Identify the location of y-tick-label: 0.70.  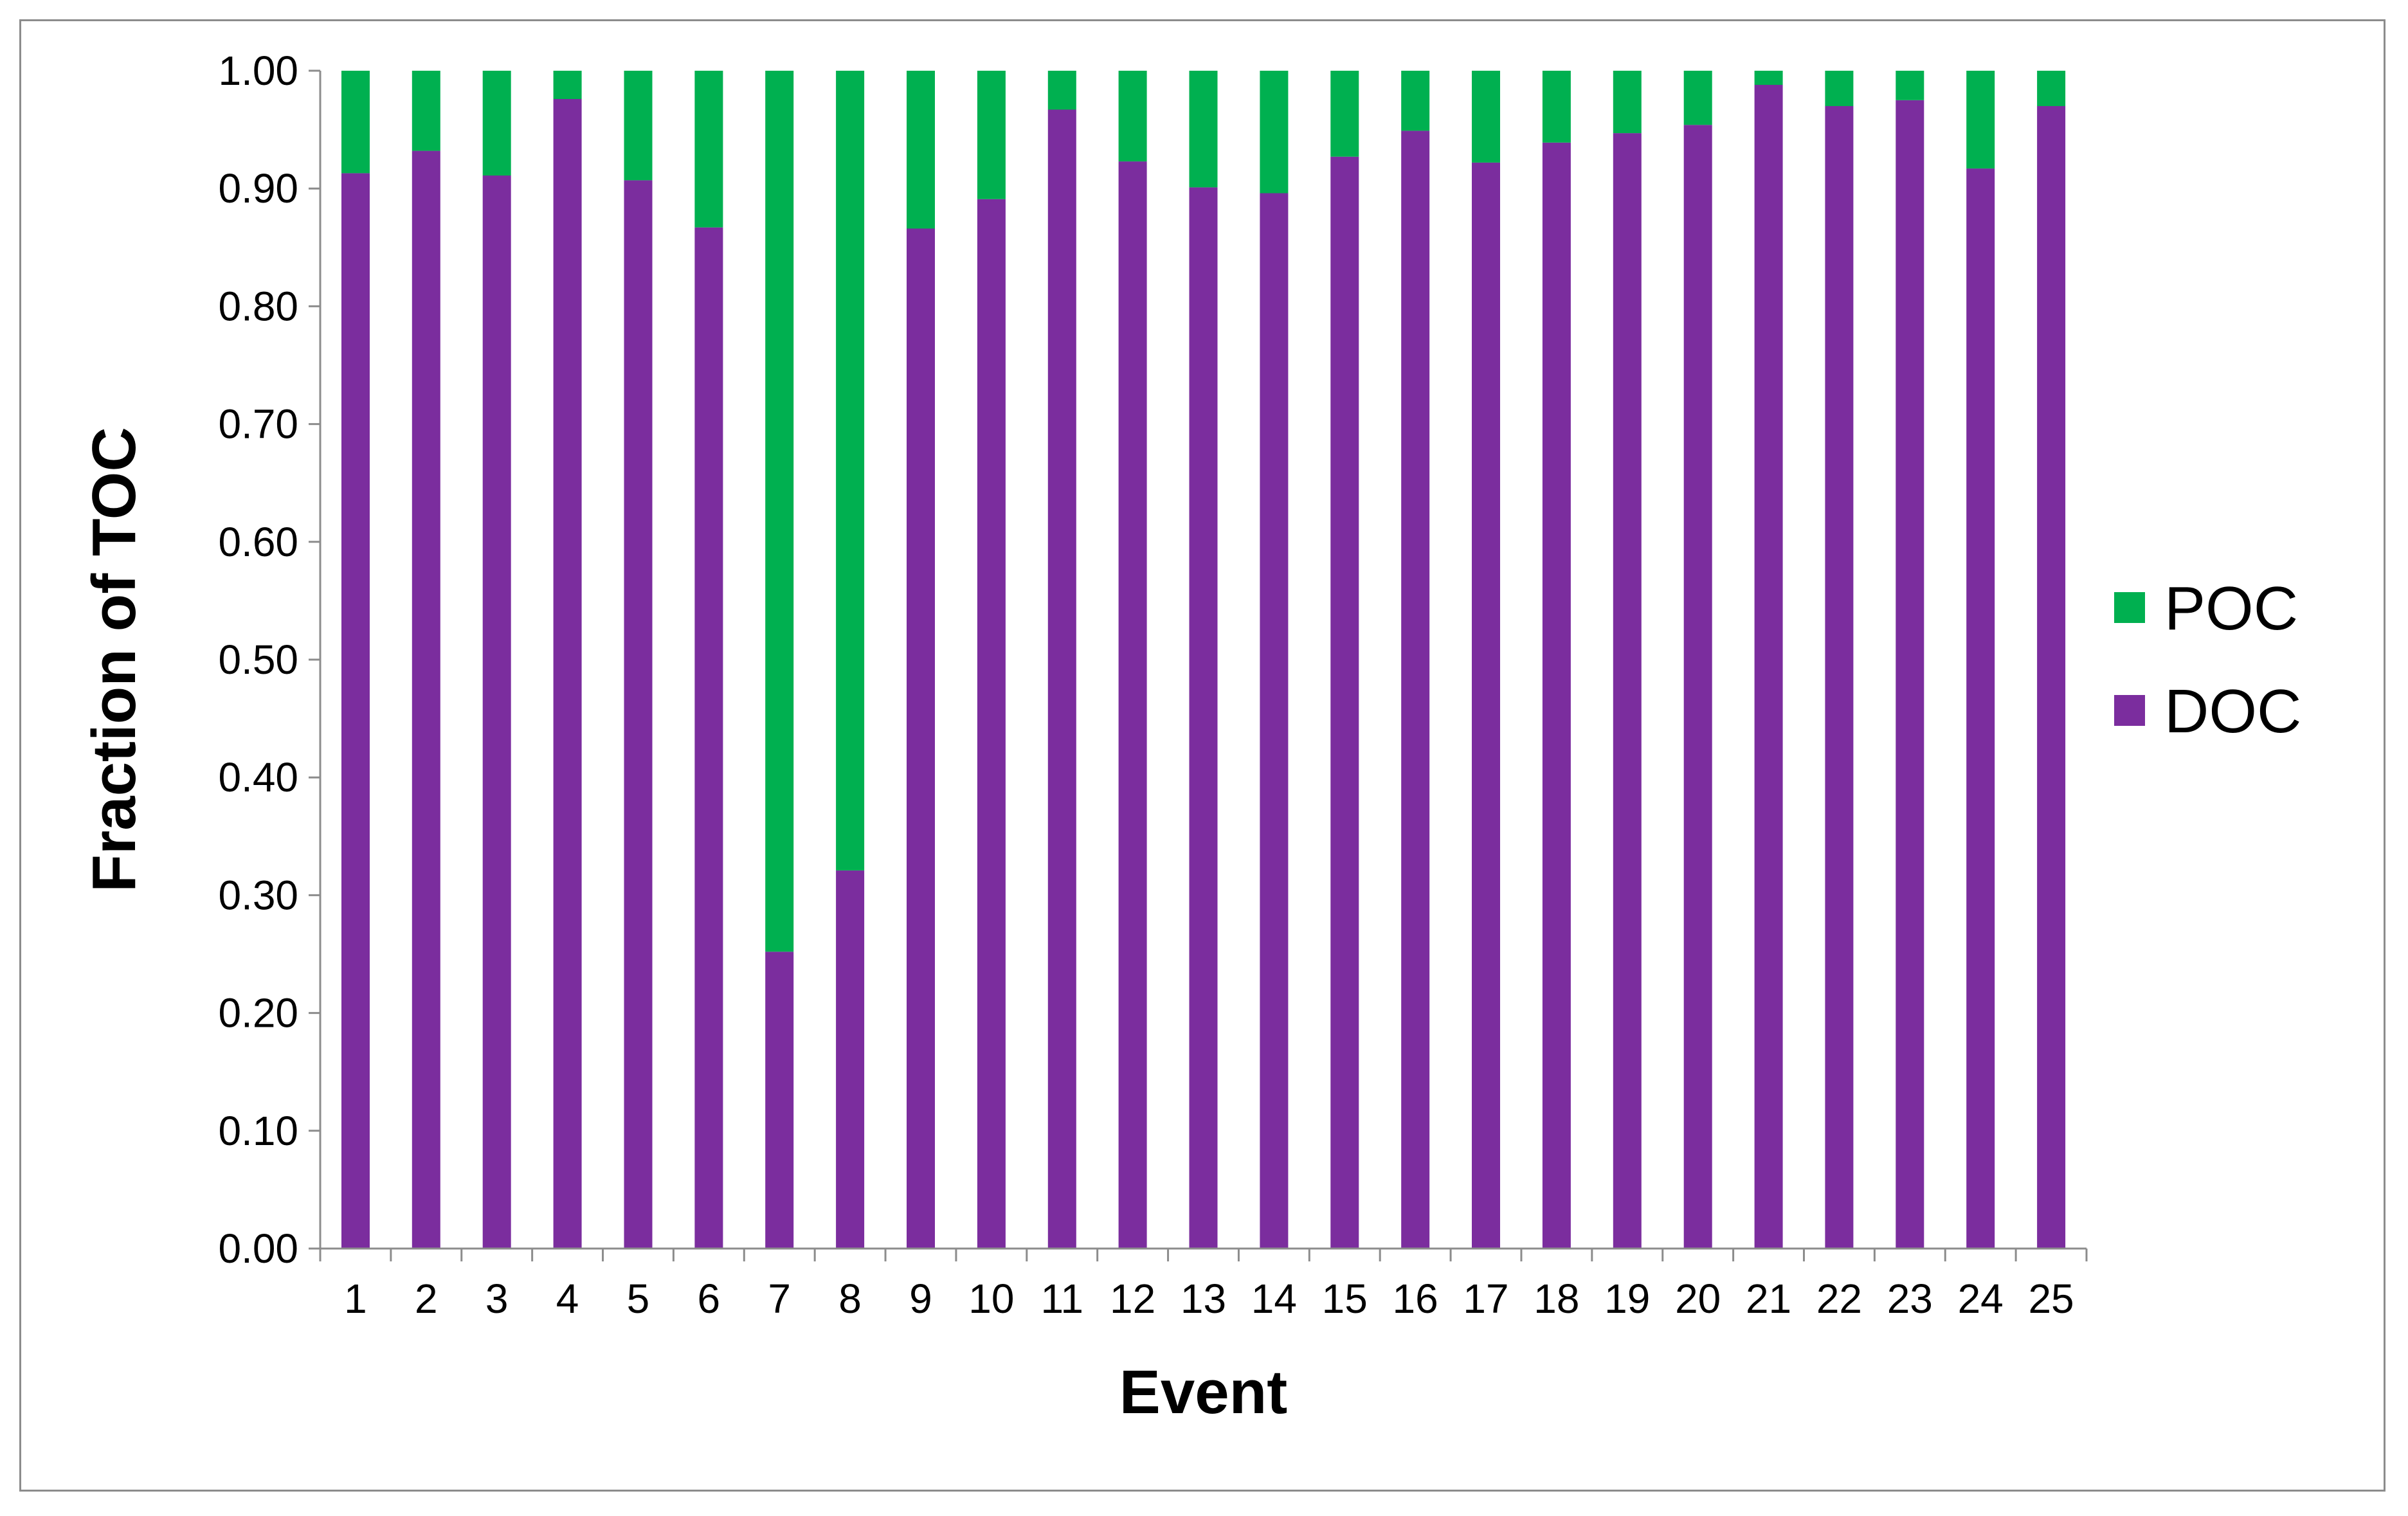
(258, 424).